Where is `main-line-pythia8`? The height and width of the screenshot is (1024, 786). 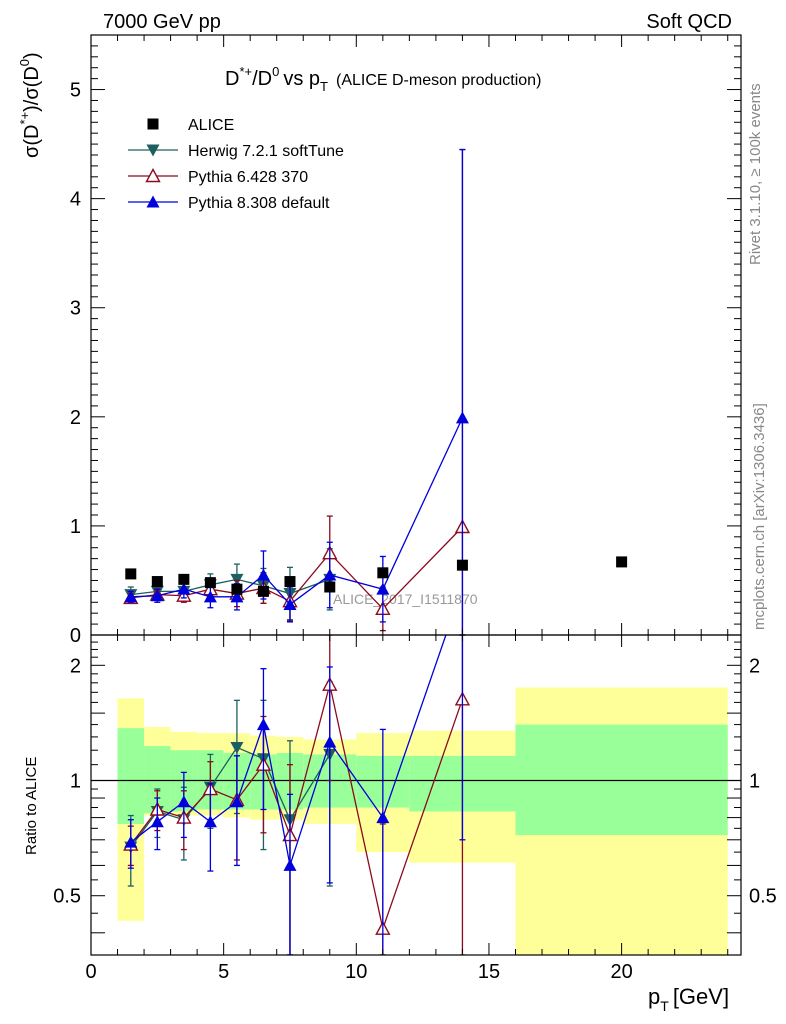 main-line-pythia8 is located at coordinates (297, 511).